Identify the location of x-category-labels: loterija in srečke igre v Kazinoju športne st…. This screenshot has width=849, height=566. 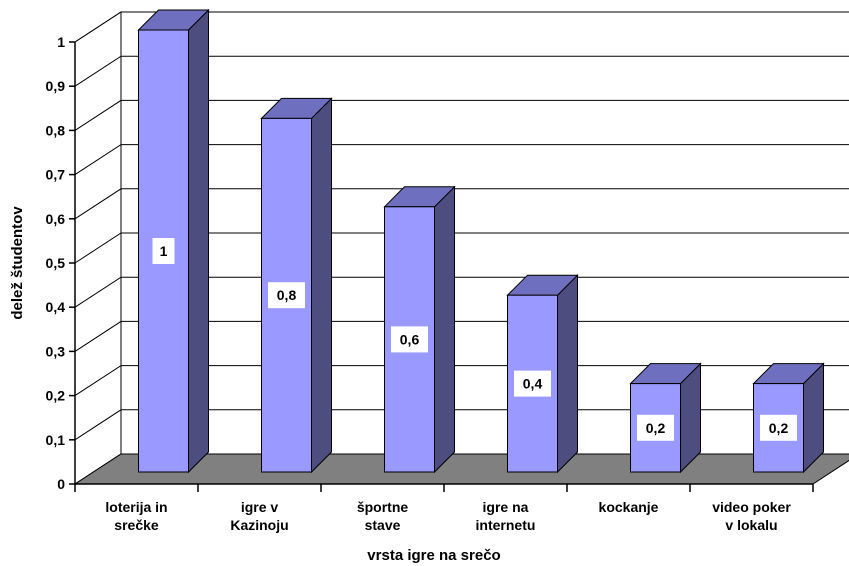
(448, 516).